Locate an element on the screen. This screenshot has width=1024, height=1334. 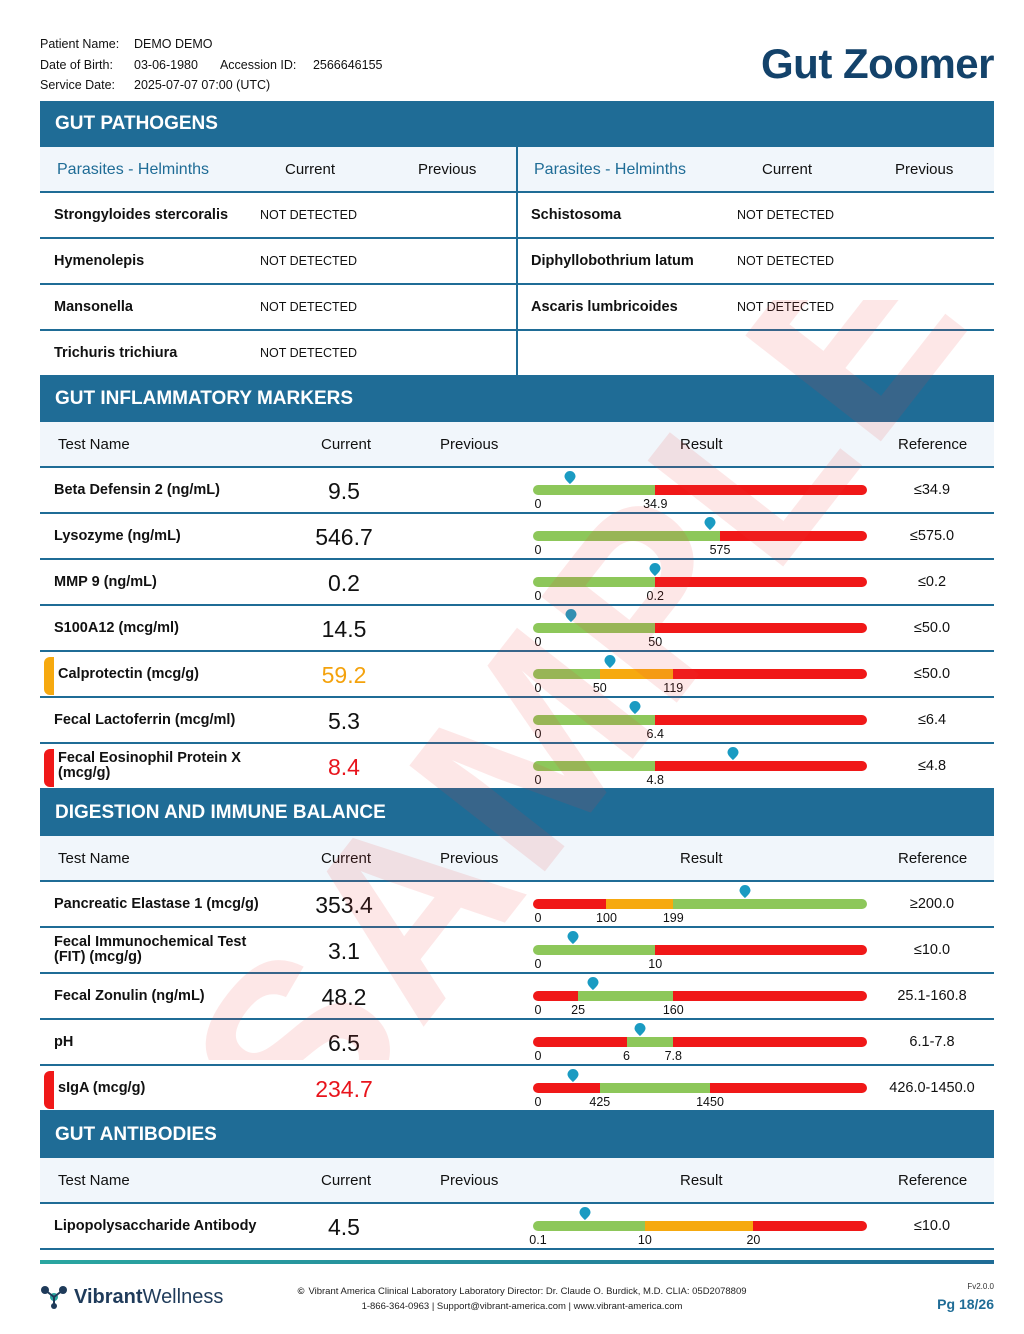
result-gauge: 0 50 119 is located at coordinates (700, 675).